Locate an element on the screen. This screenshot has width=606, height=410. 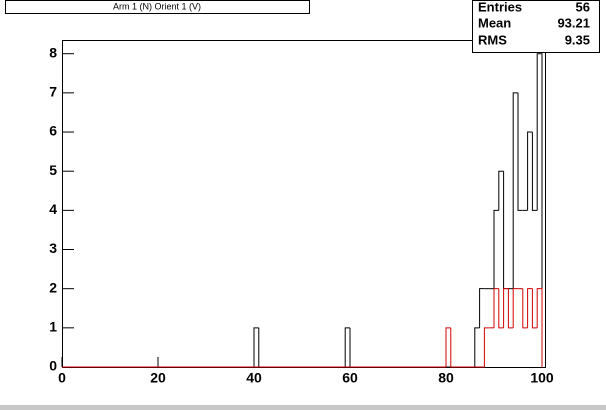
stats-label: Entries is located at coordinates (500, 7).